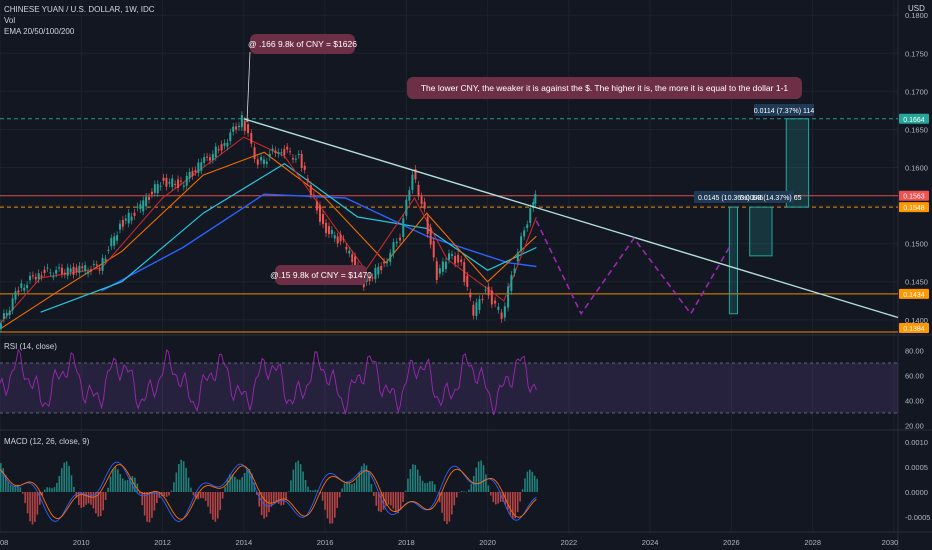  What do you see at coordinates (916, 244) in the screenshot?
I see `y-tick-label: 0.1500` at bounding box center [916, 244].